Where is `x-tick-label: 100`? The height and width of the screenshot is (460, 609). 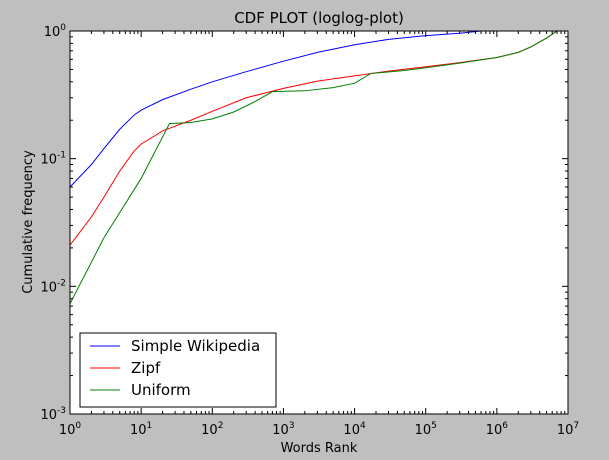
x-tick-label: 100 is located at coordinates (70, 429).